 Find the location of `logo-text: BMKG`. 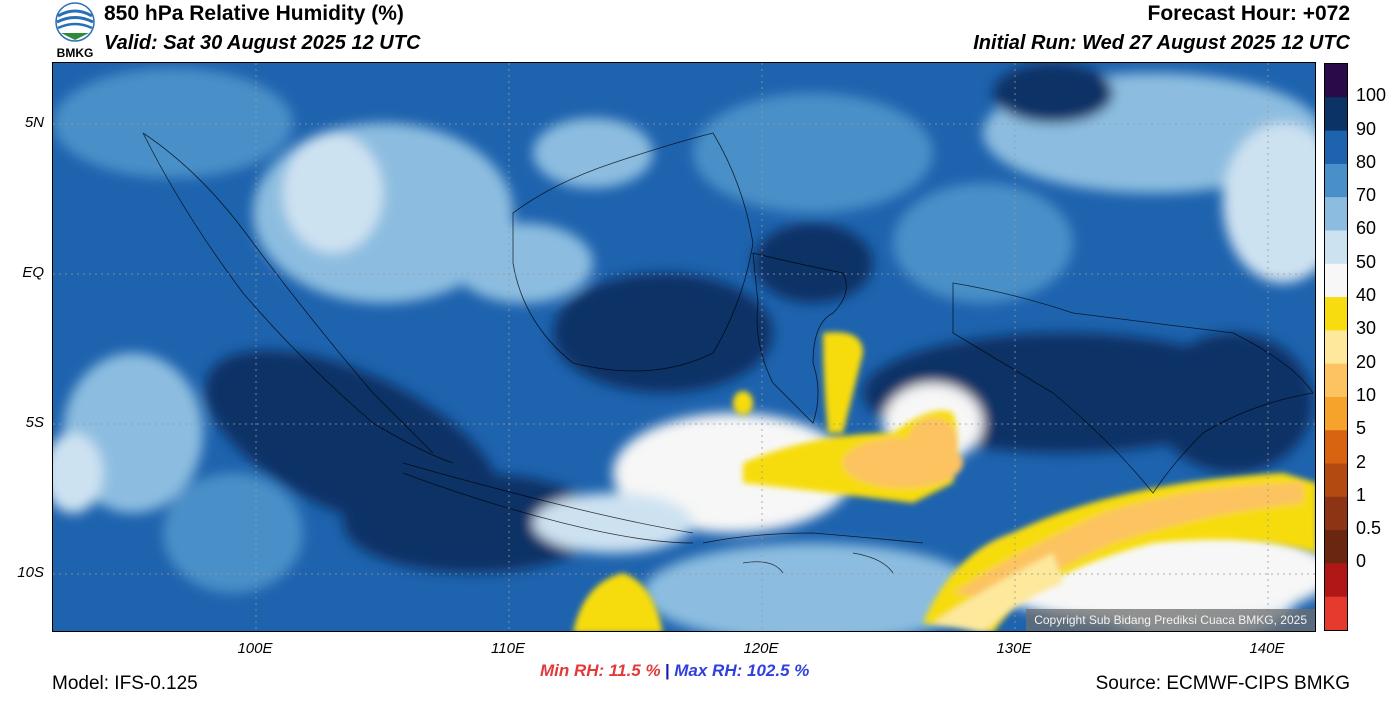

logo-text: BMKG is located at coordinates (75, 53).